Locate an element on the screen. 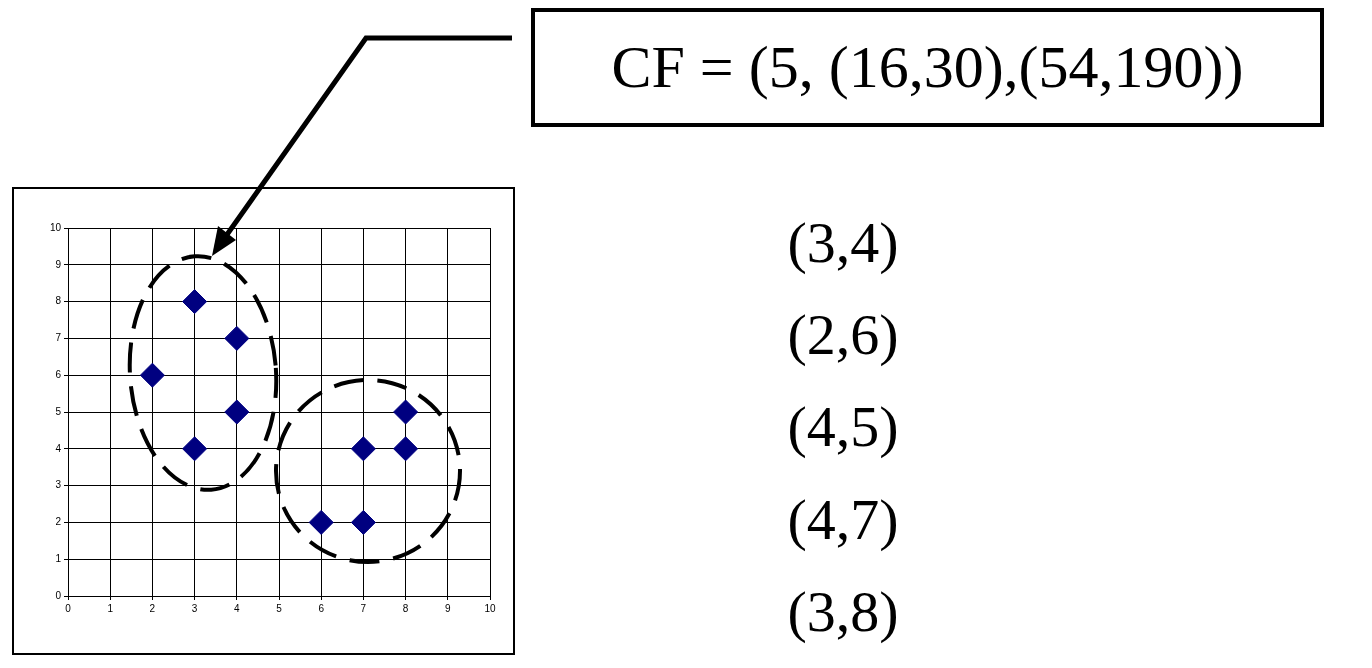 Image resolution: width=1372 pixels, height=668 pixels. y-tick-label: 6 is located at coordinates (58, 374).